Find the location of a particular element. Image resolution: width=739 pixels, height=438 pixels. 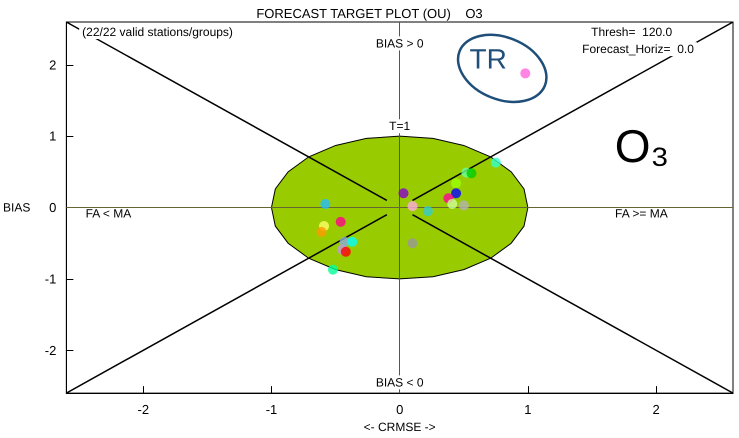

y-tick-label: -1 is located at coordinates (50, 278).